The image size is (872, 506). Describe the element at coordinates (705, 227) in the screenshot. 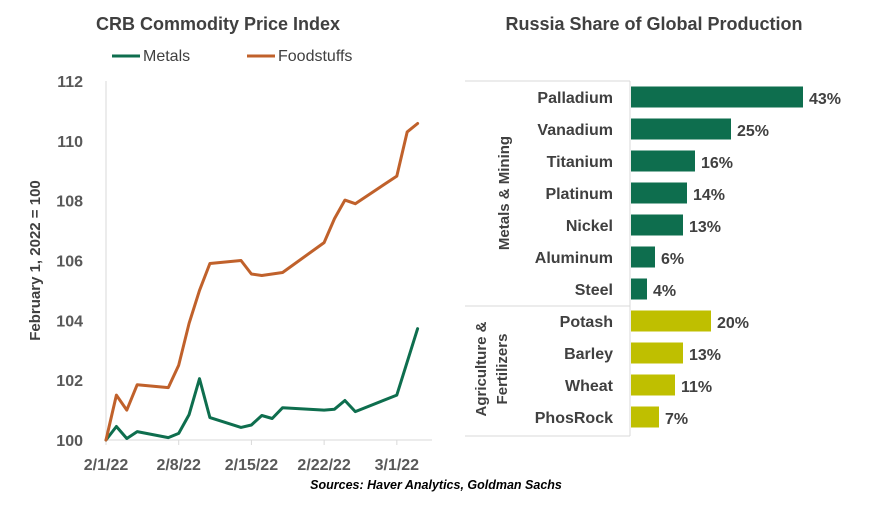

I see `data-label-nickel: 13%` at that location.